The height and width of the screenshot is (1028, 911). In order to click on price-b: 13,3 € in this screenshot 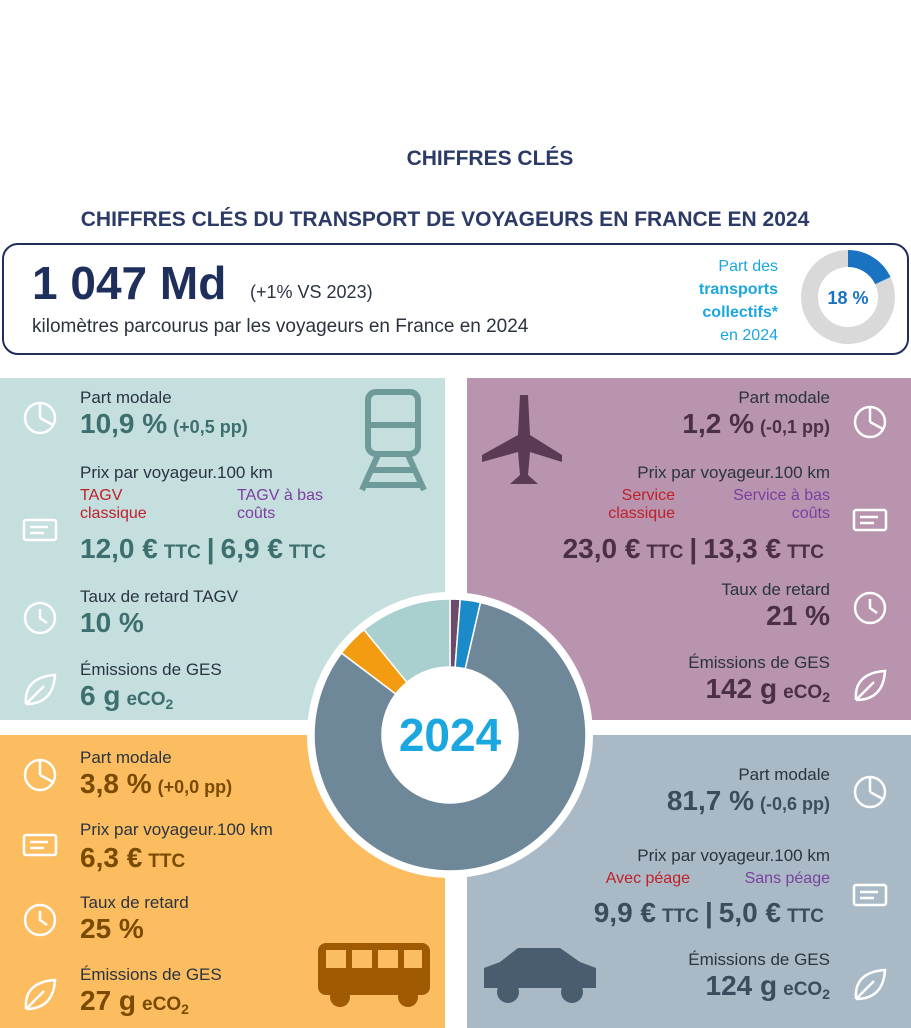, I will do `click(742, 548)`.